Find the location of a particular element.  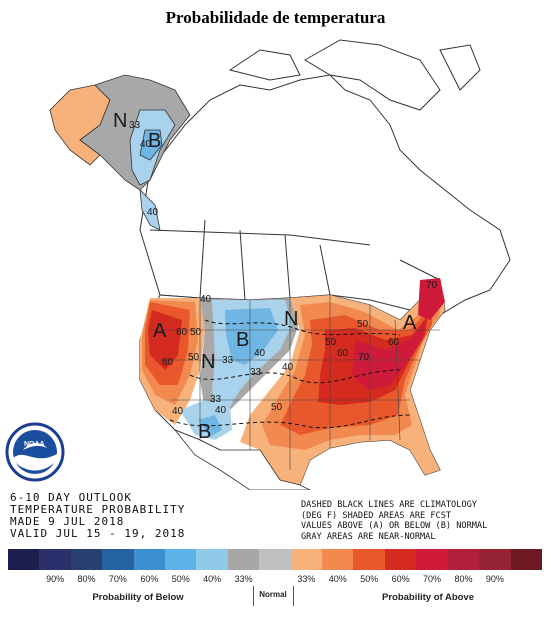

map-label-b-south: B is located at coordinates (204, 432).